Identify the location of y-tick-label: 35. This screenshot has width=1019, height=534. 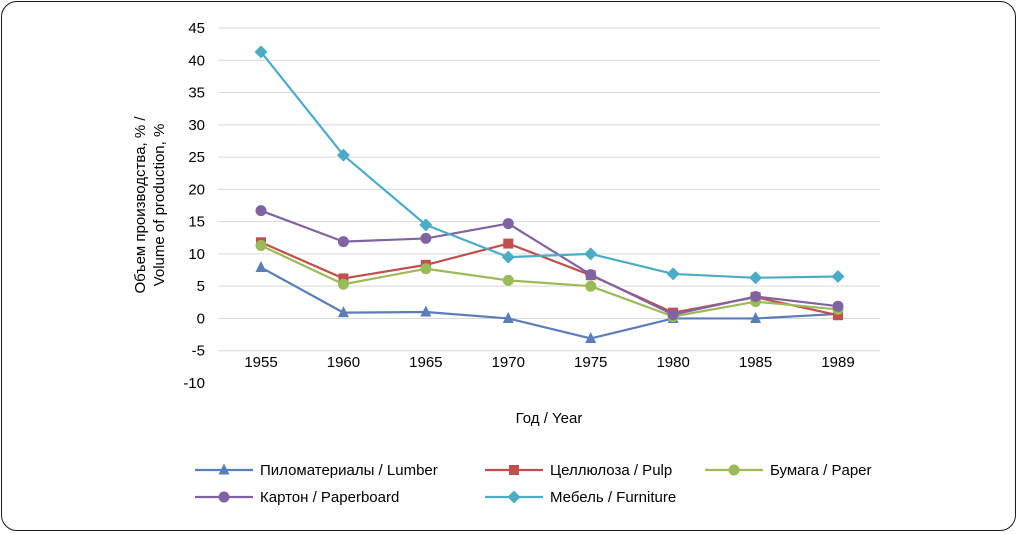
(196, 93).